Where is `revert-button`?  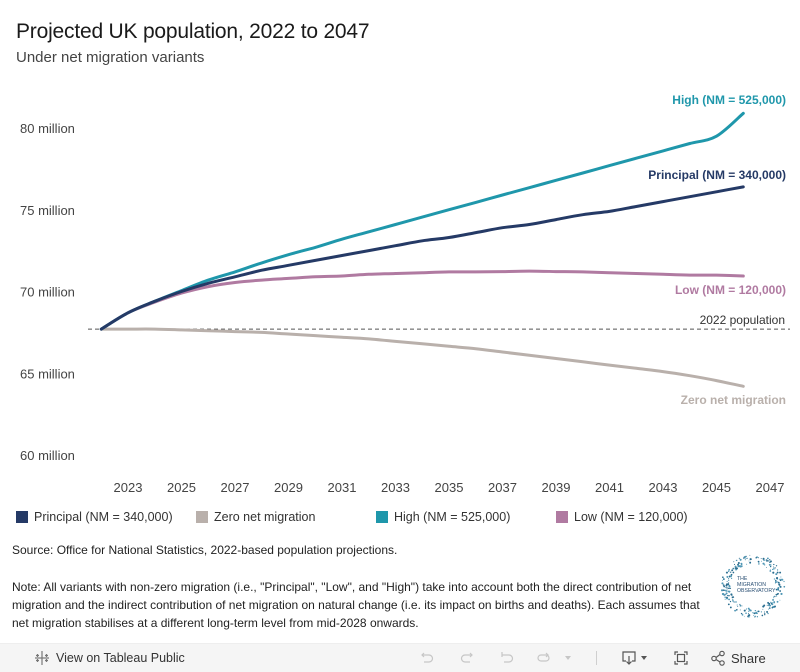
revert-button is located at coordinates (507, 658).